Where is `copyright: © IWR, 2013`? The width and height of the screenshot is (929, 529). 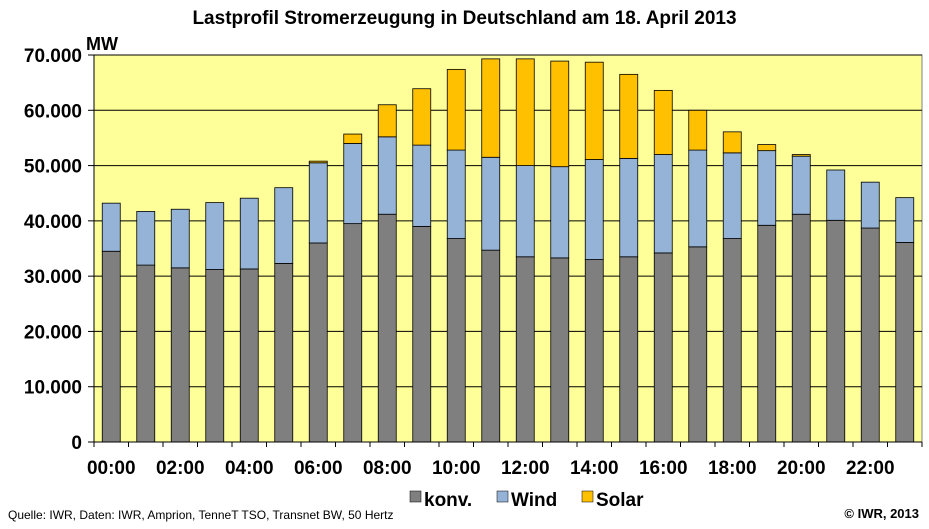 copyright: © IWR, 2013 is located at coordinates (881, 513).